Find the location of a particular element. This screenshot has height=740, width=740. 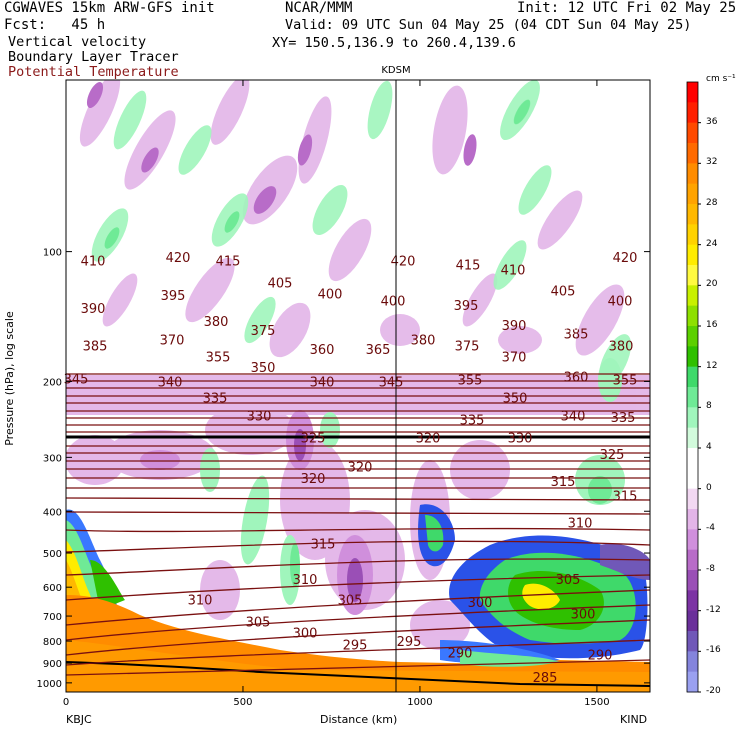

field-boundary-layer-tracer: Boundary Layer Tracer is located at coordinates (93, 57).